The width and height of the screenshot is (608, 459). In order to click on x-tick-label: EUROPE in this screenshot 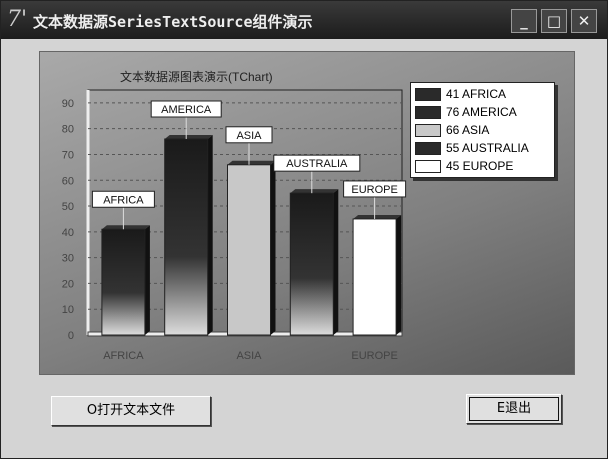, I will do `click(374, 356)`.